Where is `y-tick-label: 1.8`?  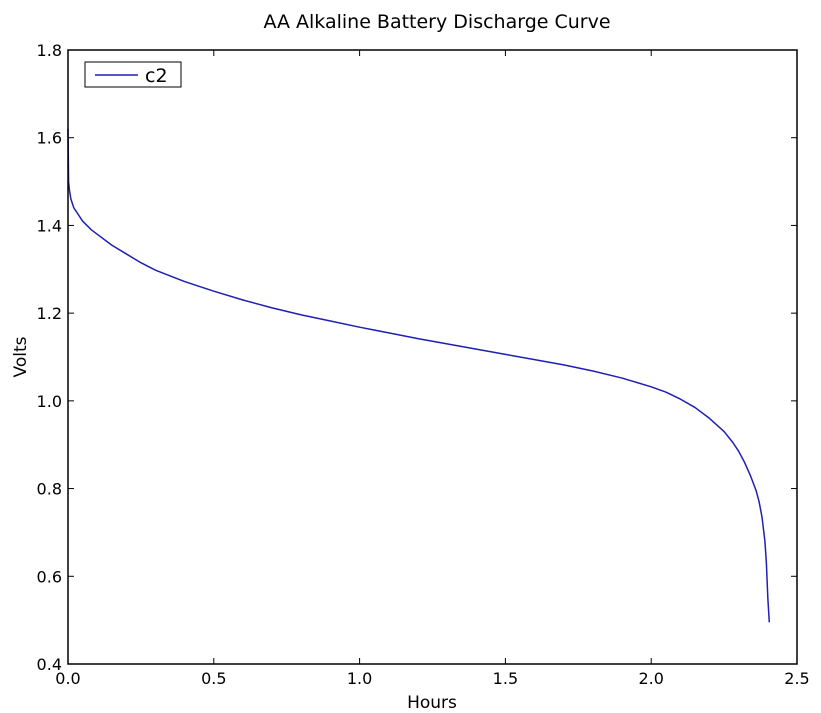 y-tick-label: 1.8 is located at coordinates (49, 50).